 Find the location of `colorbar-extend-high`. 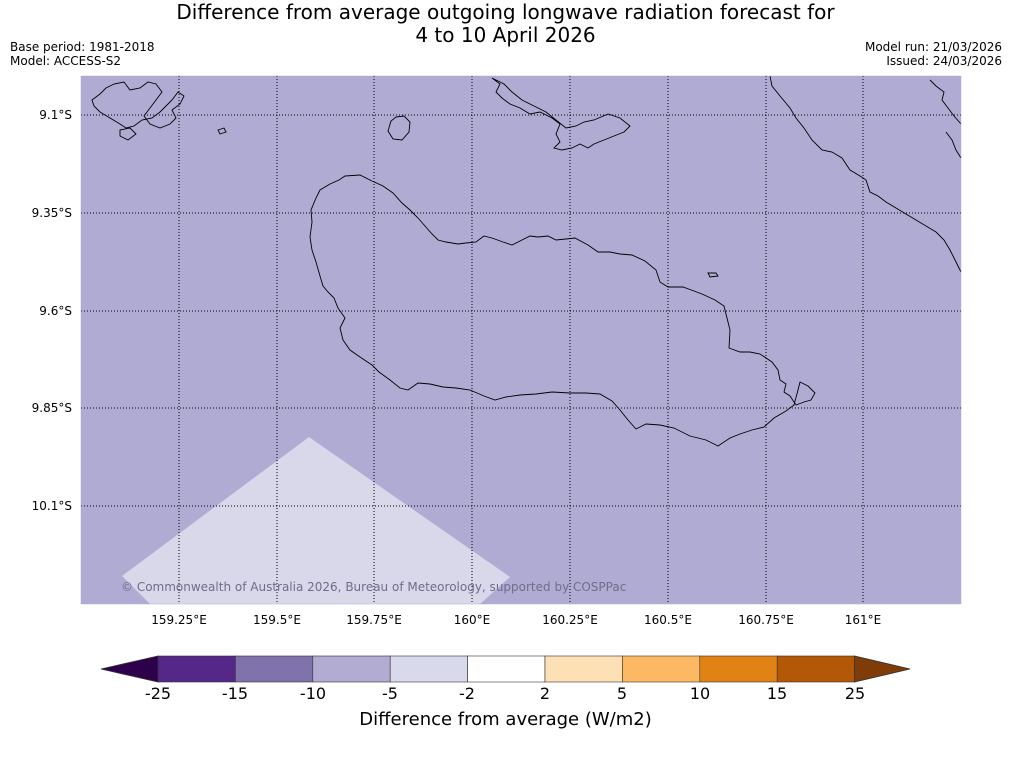

colorbar-extend-high is located at coordinates (882, 669).